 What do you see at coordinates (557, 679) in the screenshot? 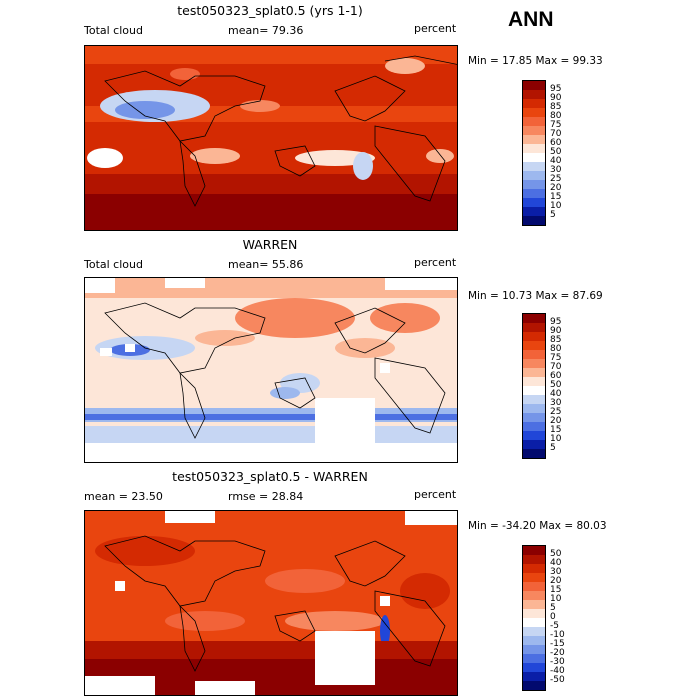
I see `colorbar-tick-label: -50` at bounding box center [557, 679].